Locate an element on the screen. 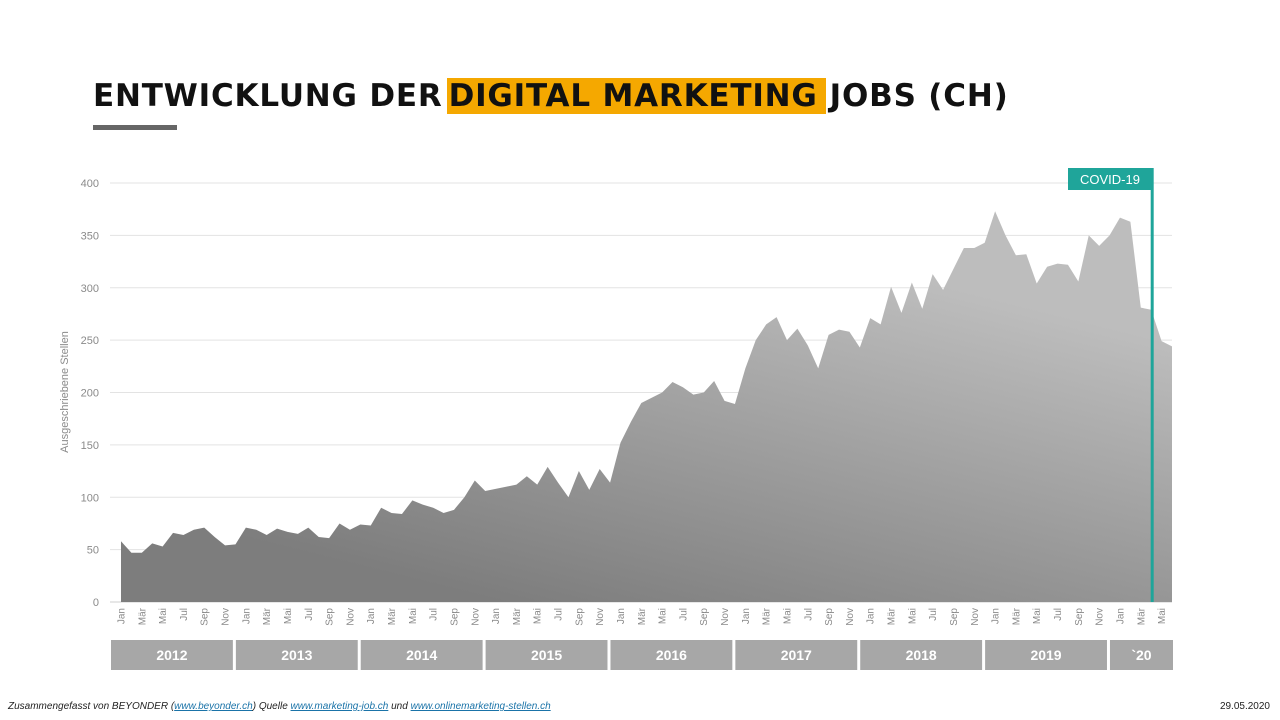 The height and width of the screenshot is (720, 1280). y-tick-label: 350 is located at coordinates (90, 236).